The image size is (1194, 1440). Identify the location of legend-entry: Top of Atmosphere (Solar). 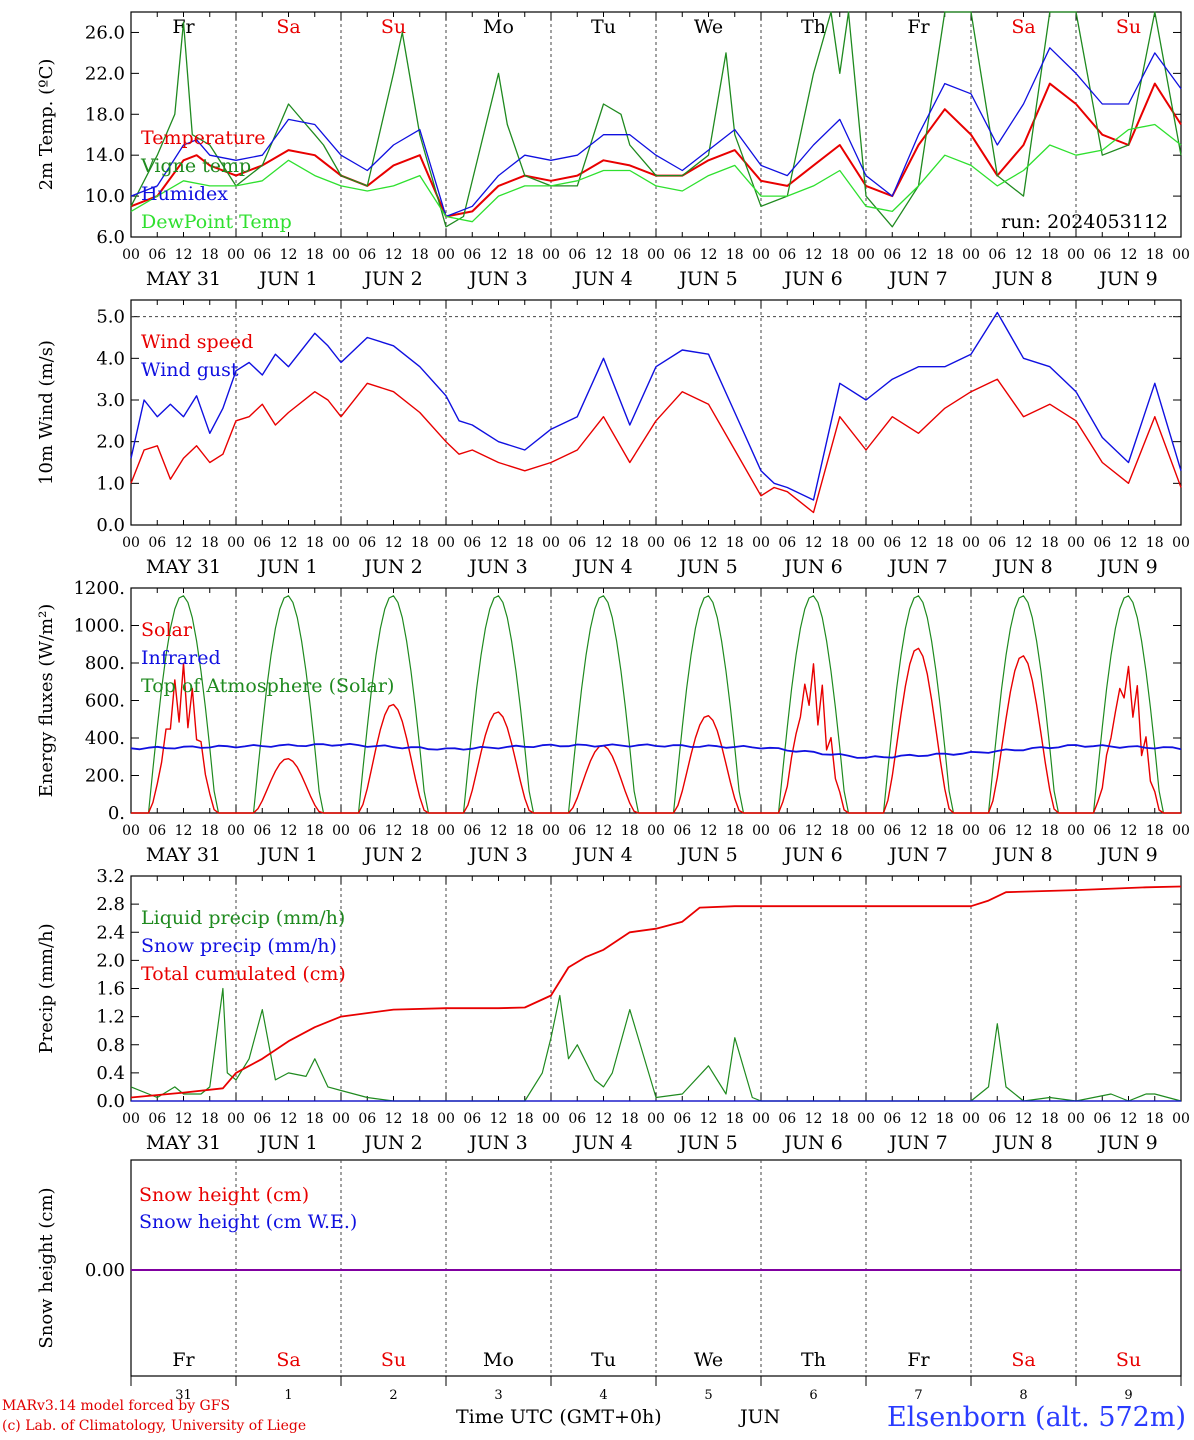
(267, 686).